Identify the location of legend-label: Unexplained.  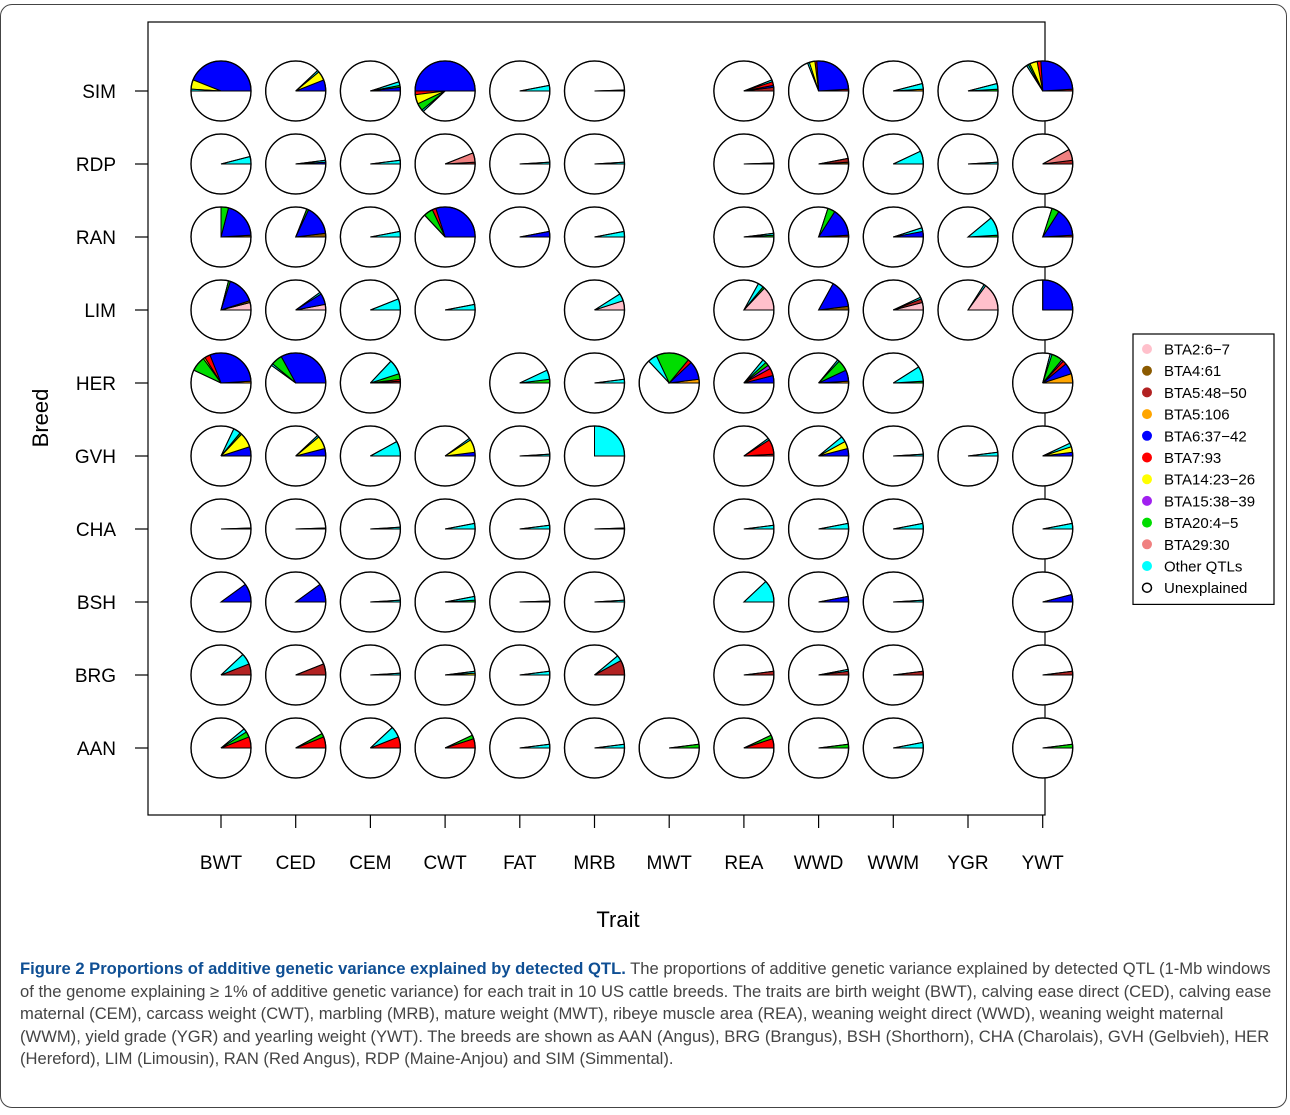
(1205, 588).